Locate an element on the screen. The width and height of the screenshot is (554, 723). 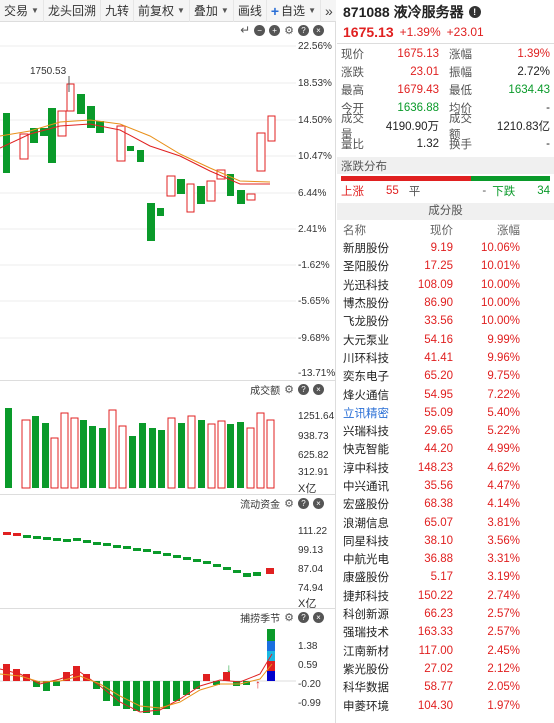
col-price: 现价 is located at coordinates (441, 230).